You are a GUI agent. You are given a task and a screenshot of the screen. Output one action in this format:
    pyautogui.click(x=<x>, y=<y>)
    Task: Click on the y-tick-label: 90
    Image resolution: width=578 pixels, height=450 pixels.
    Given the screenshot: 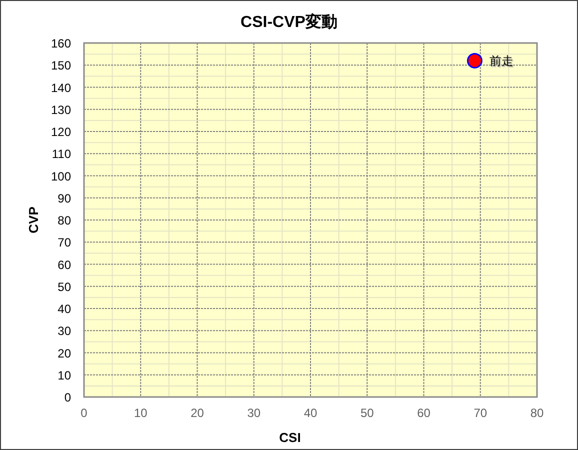 What is the action you would take?
    pyautogui.click(x=65, y=198)
    